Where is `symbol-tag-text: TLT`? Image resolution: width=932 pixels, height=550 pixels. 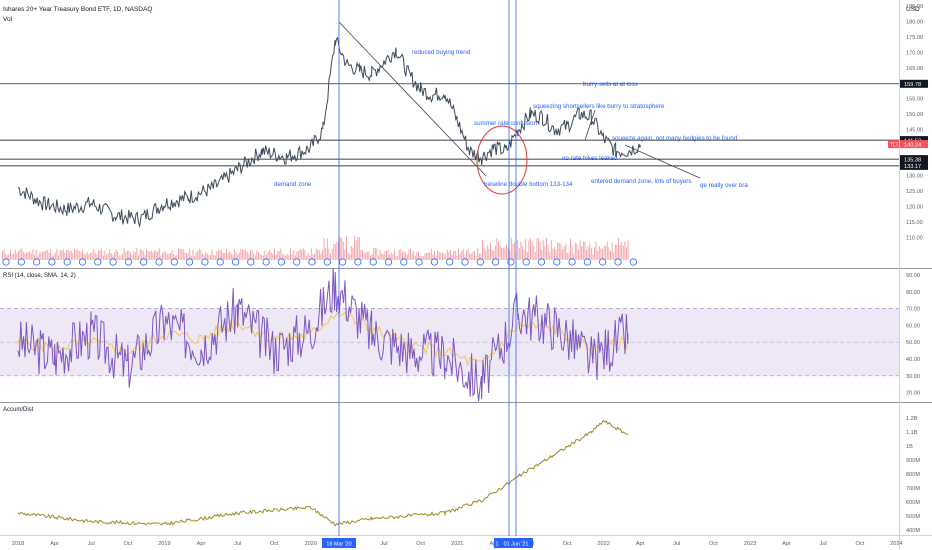
symbol-tag-text: TLT is located at coordinates (894, 145).